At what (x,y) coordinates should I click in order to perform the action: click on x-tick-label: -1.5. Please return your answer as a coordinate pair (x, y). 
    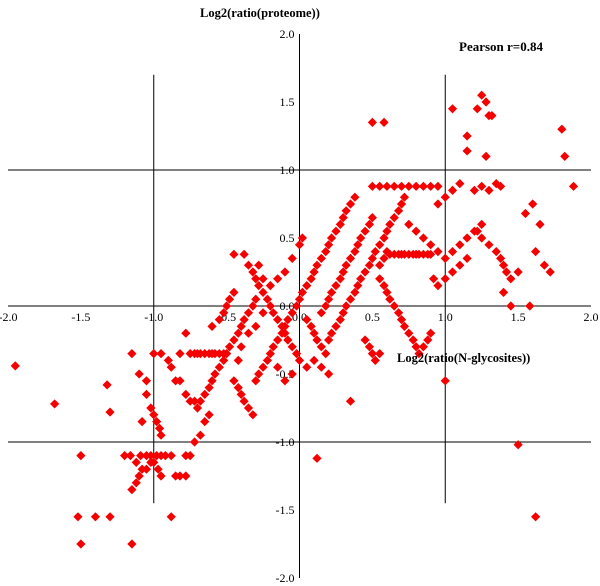
    Looking at the image, I should click on (80, 317).